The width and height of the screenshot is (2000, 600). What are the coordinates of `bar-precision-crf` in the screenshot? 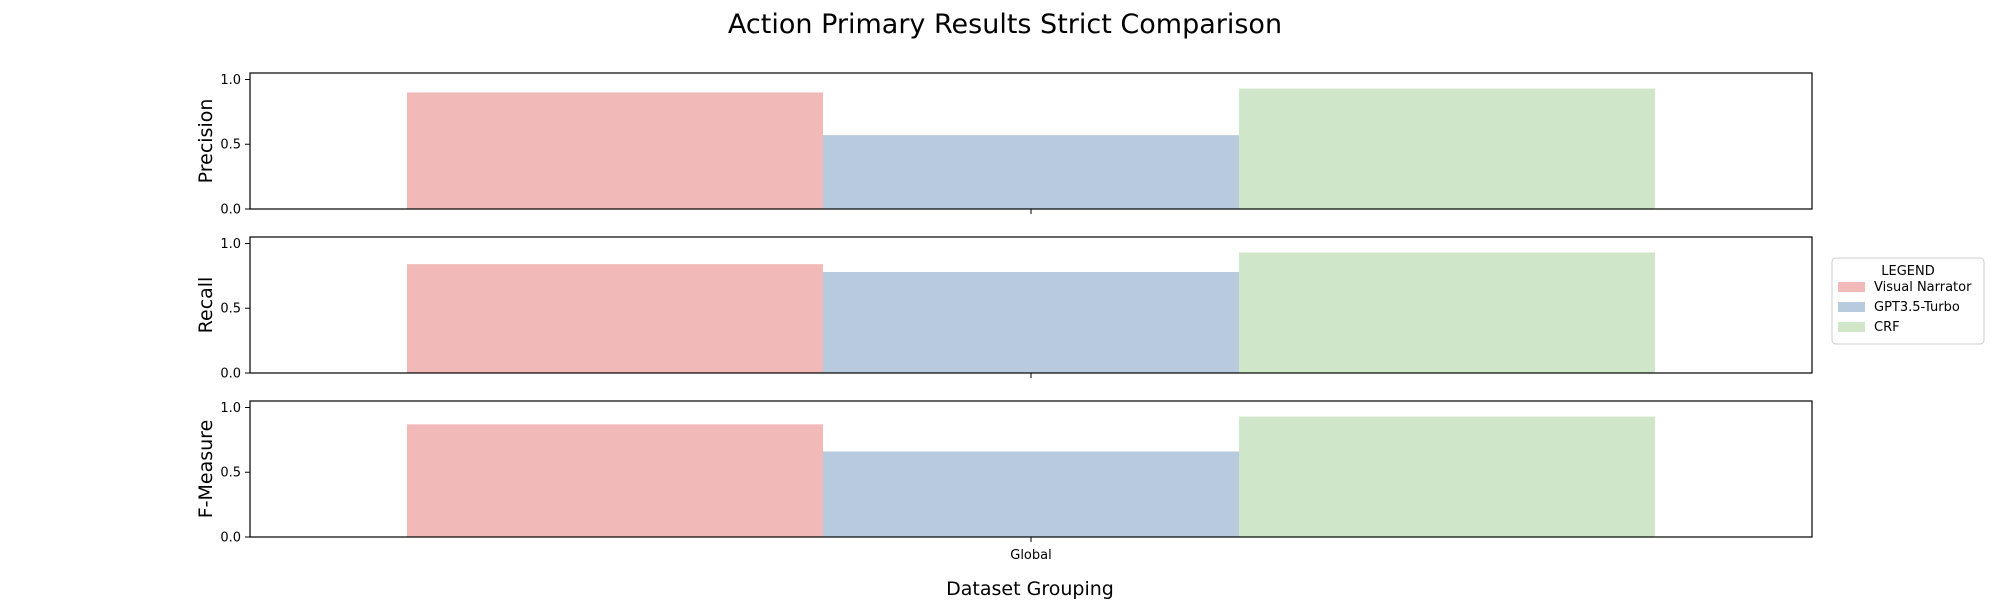 It's located at (1447, 148).